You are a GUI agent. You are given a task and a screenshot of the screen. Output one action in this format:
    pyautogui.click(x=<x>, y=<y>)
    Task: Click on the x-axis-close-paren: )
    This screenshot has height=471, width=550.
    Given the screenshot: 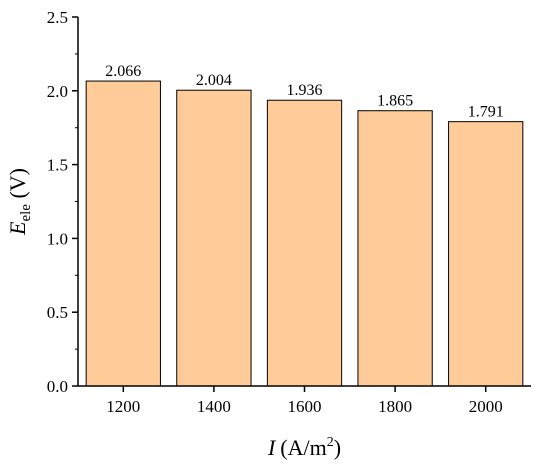 What is the action you would take?
    pyautogui.click(x=337, y=447)
    